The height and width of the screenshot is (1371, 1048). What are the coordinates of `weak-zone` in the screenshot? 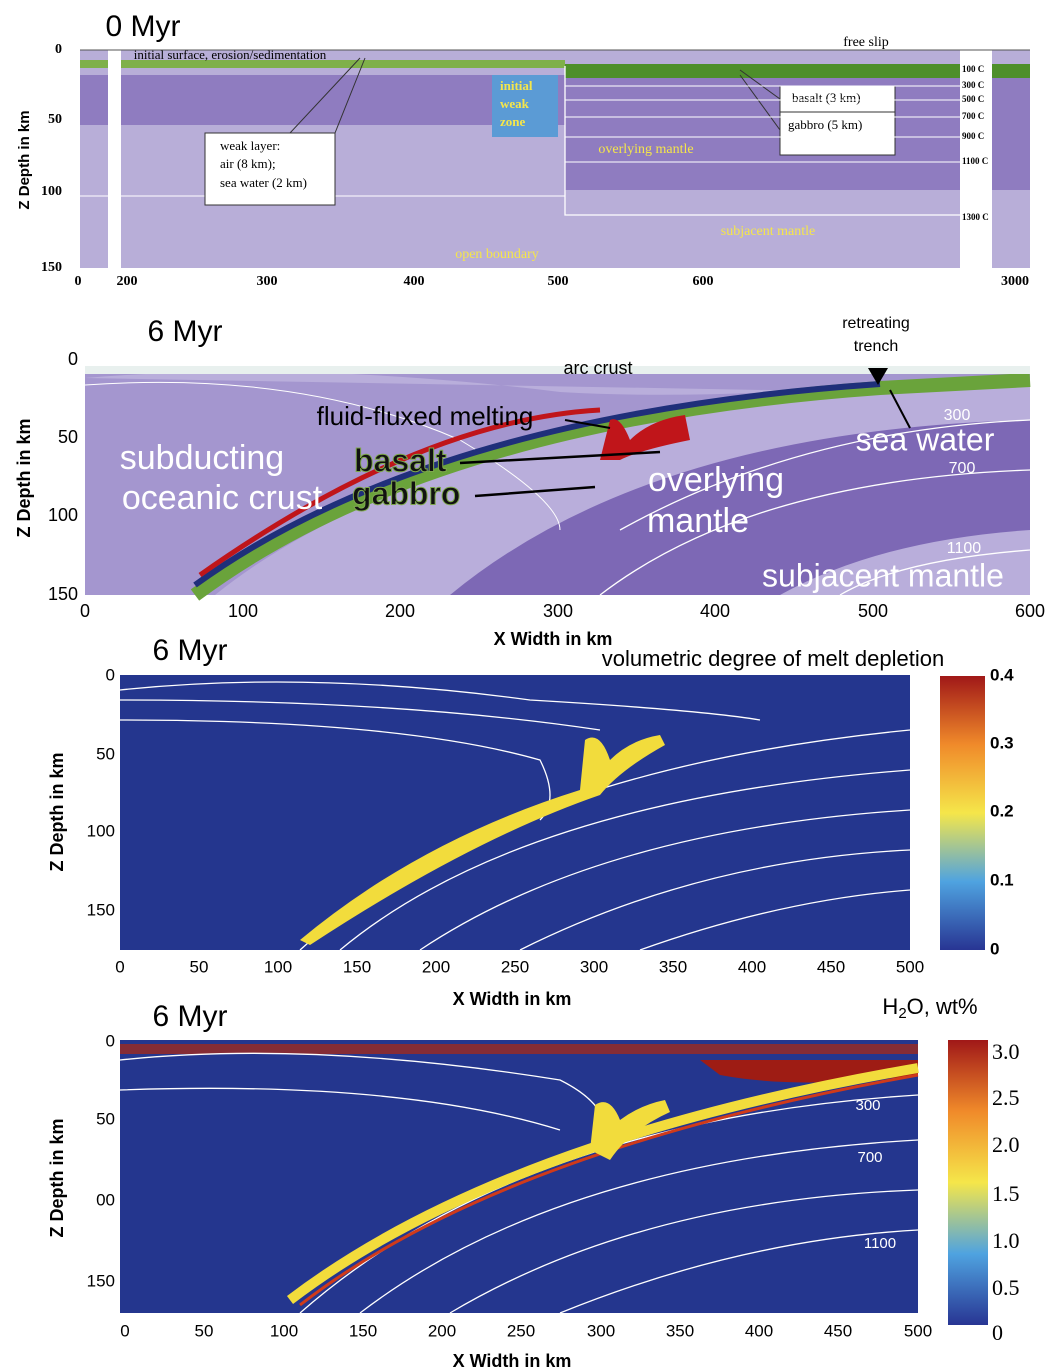 It's located at (525, 106).